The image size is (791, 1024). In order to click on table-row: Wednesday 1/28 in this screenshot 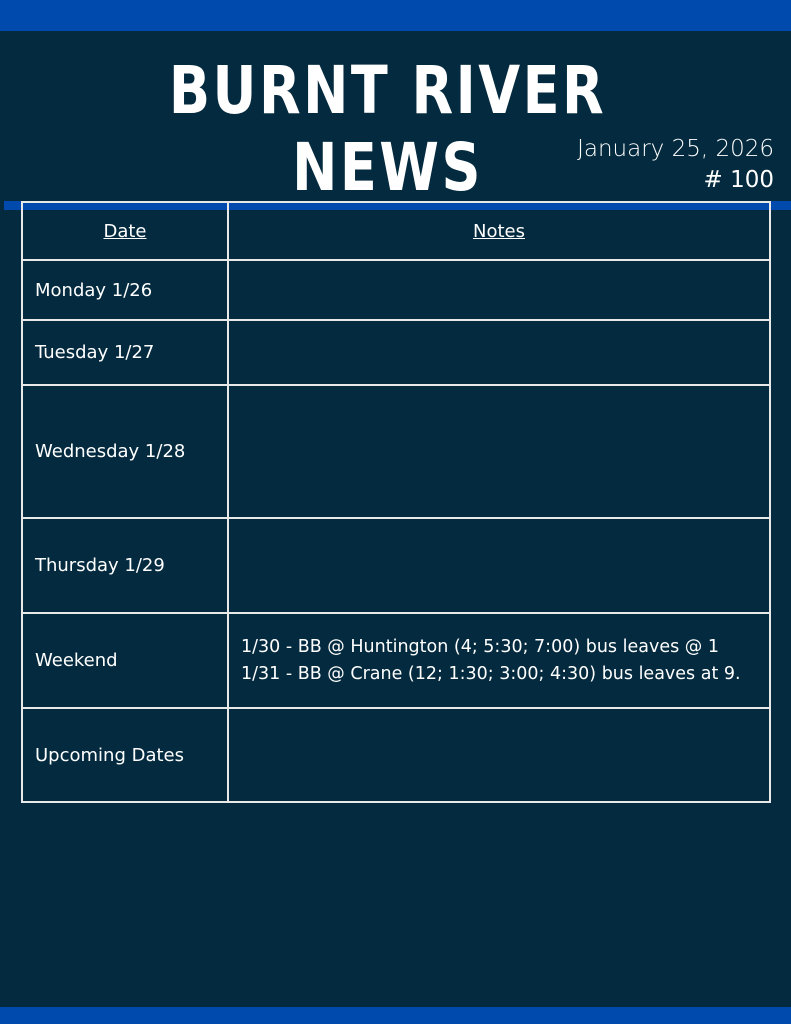, I will do `click(396, 451)`.